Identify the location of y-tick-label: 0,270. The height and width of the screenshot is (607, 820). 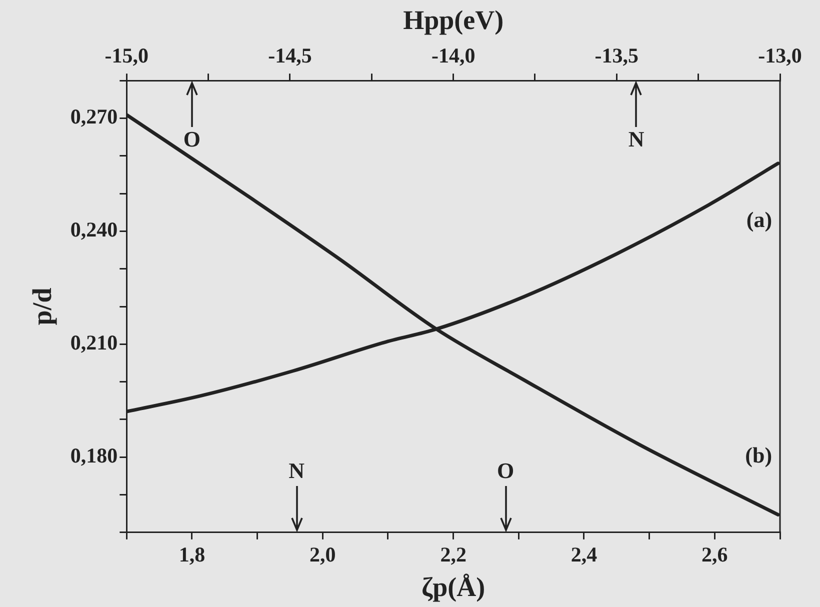
(94, 116).